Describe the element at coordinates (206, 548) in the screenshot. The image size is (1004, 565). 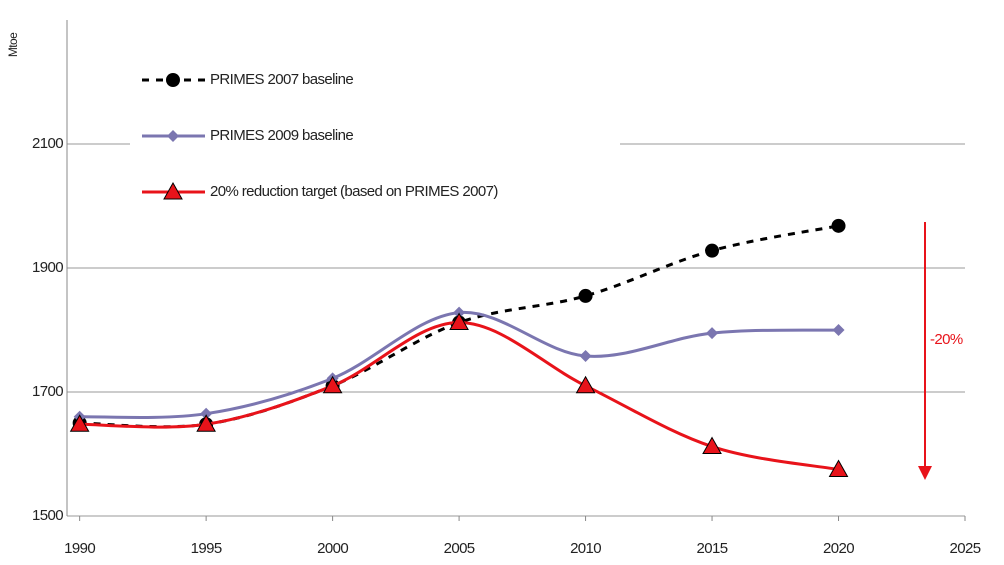
I see `x-tick-label: 1995` at that location.